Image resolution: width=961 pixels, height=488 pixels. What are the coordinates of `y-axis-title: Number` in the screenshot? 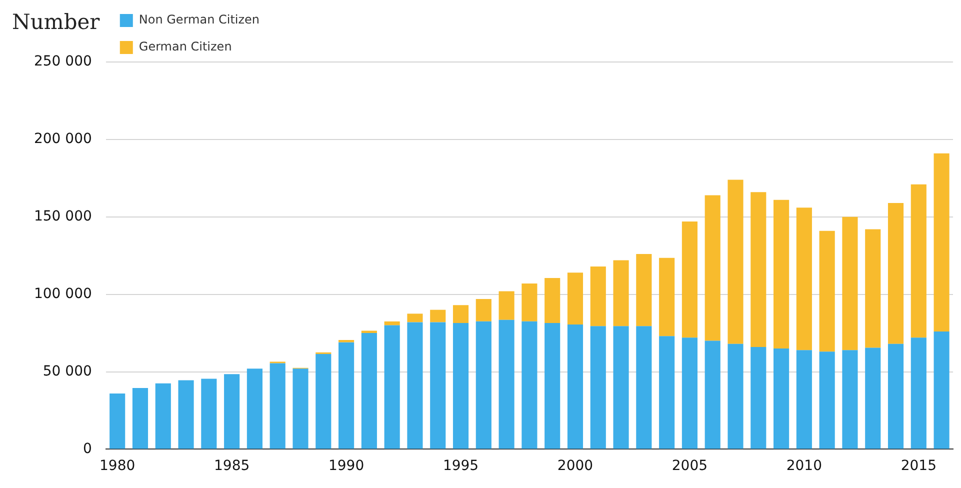 It's located at (56, 22).